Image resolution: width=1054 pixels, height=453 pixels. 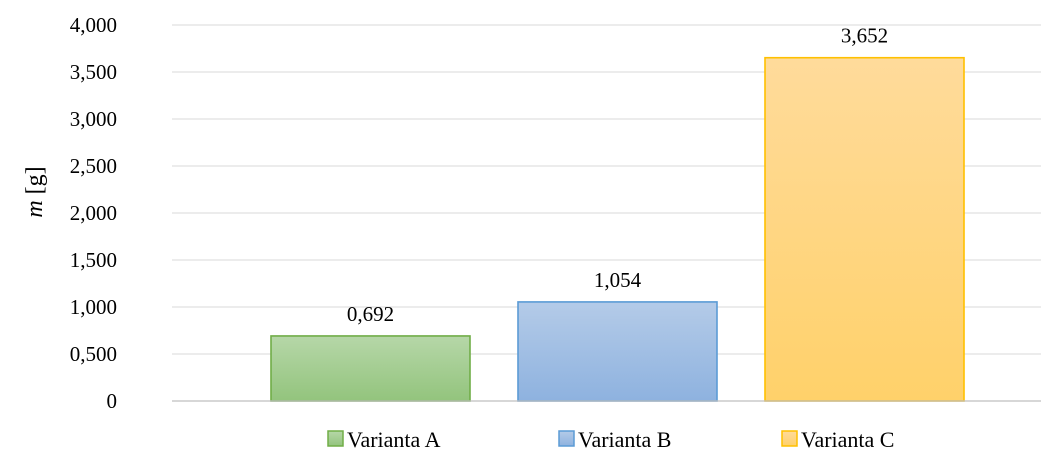 What do you see at coordinates (847, 439) in the screenshot?
I see `legend-label: Varianta C` at bounding box center [847, 439].